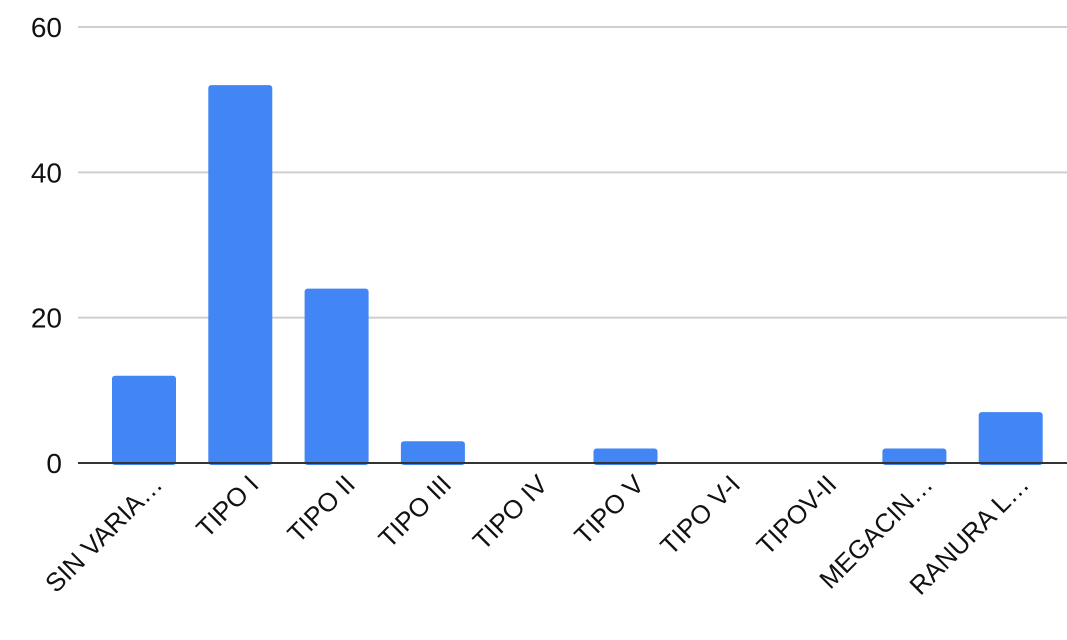  What do you see at coordinates (797, 515) in the screenshot?
I see `x-tick-label: TIPOV-II` at bounding box center [797, 515].